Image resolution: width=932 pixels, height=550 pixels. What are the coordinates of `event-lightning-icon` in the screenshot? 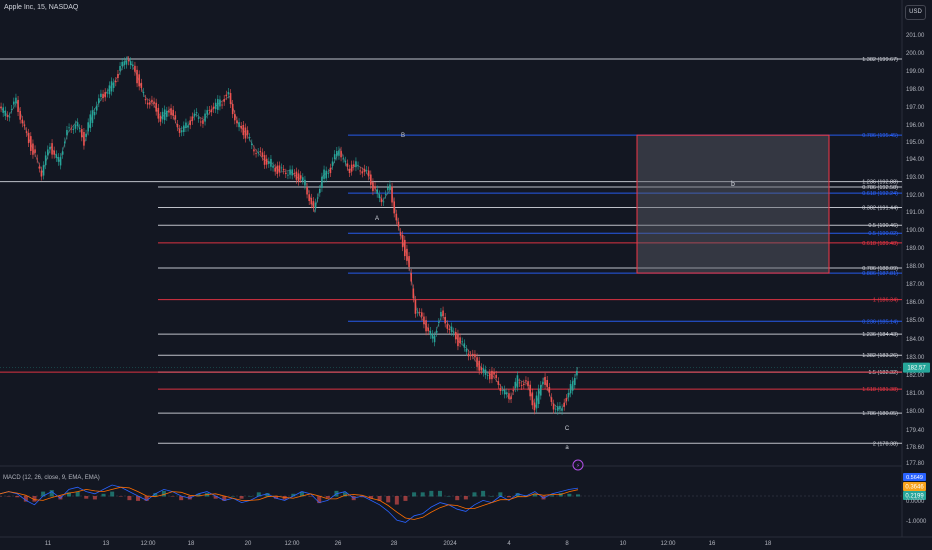 It's located at (578, 465).